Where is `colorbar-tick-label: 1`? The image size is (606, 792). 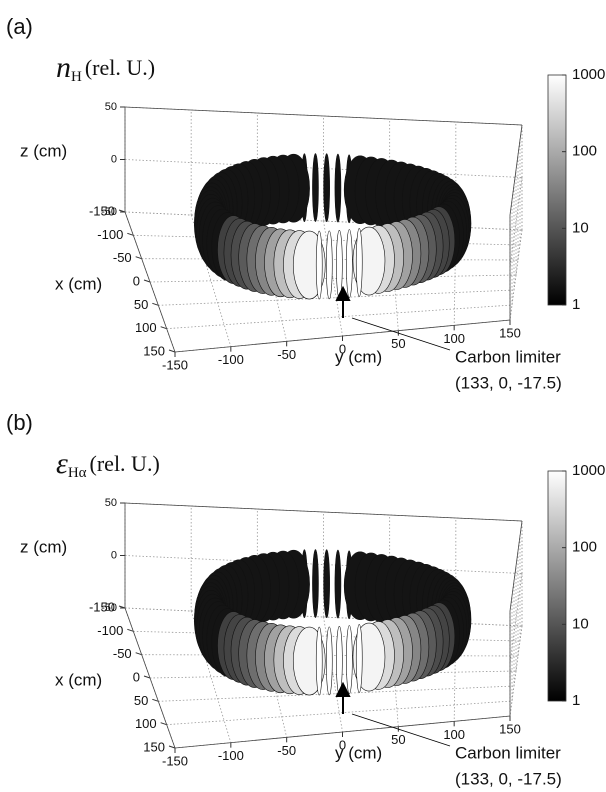 colorbar-tick-label: 1 is located at coordinates (576, 700).